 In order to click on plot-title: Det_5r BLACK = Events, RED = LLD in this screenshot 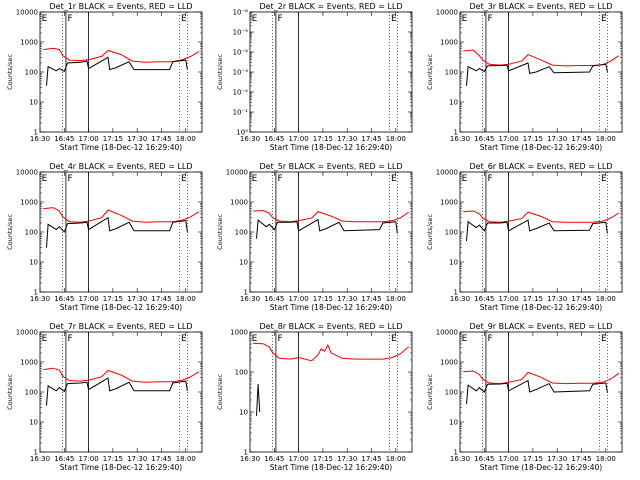, I will do `click(330, 166)`.